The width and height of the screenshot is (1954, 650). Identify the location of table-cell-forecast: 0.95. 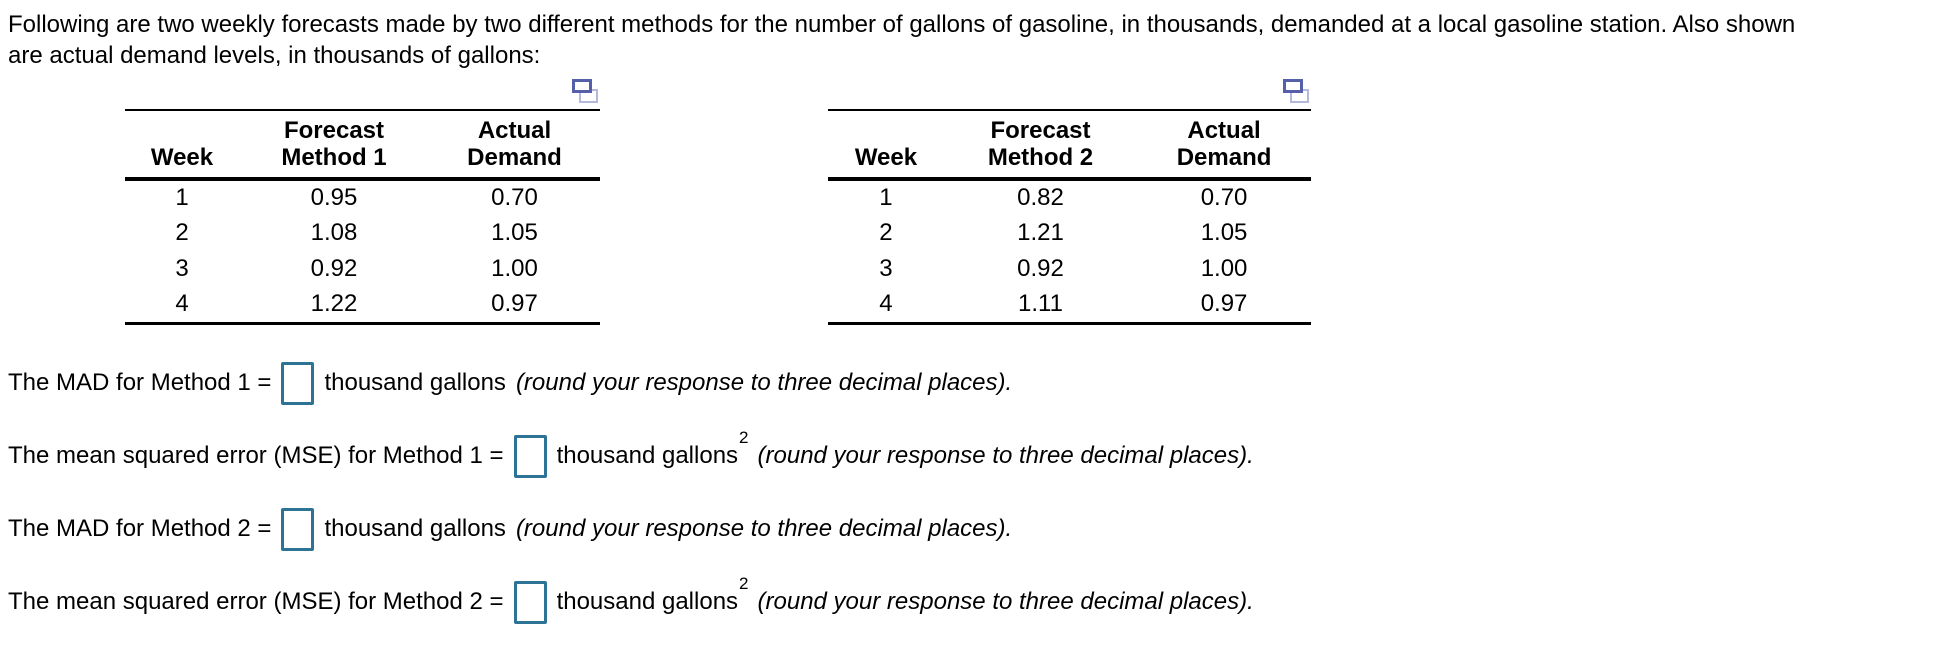
(334, 197).